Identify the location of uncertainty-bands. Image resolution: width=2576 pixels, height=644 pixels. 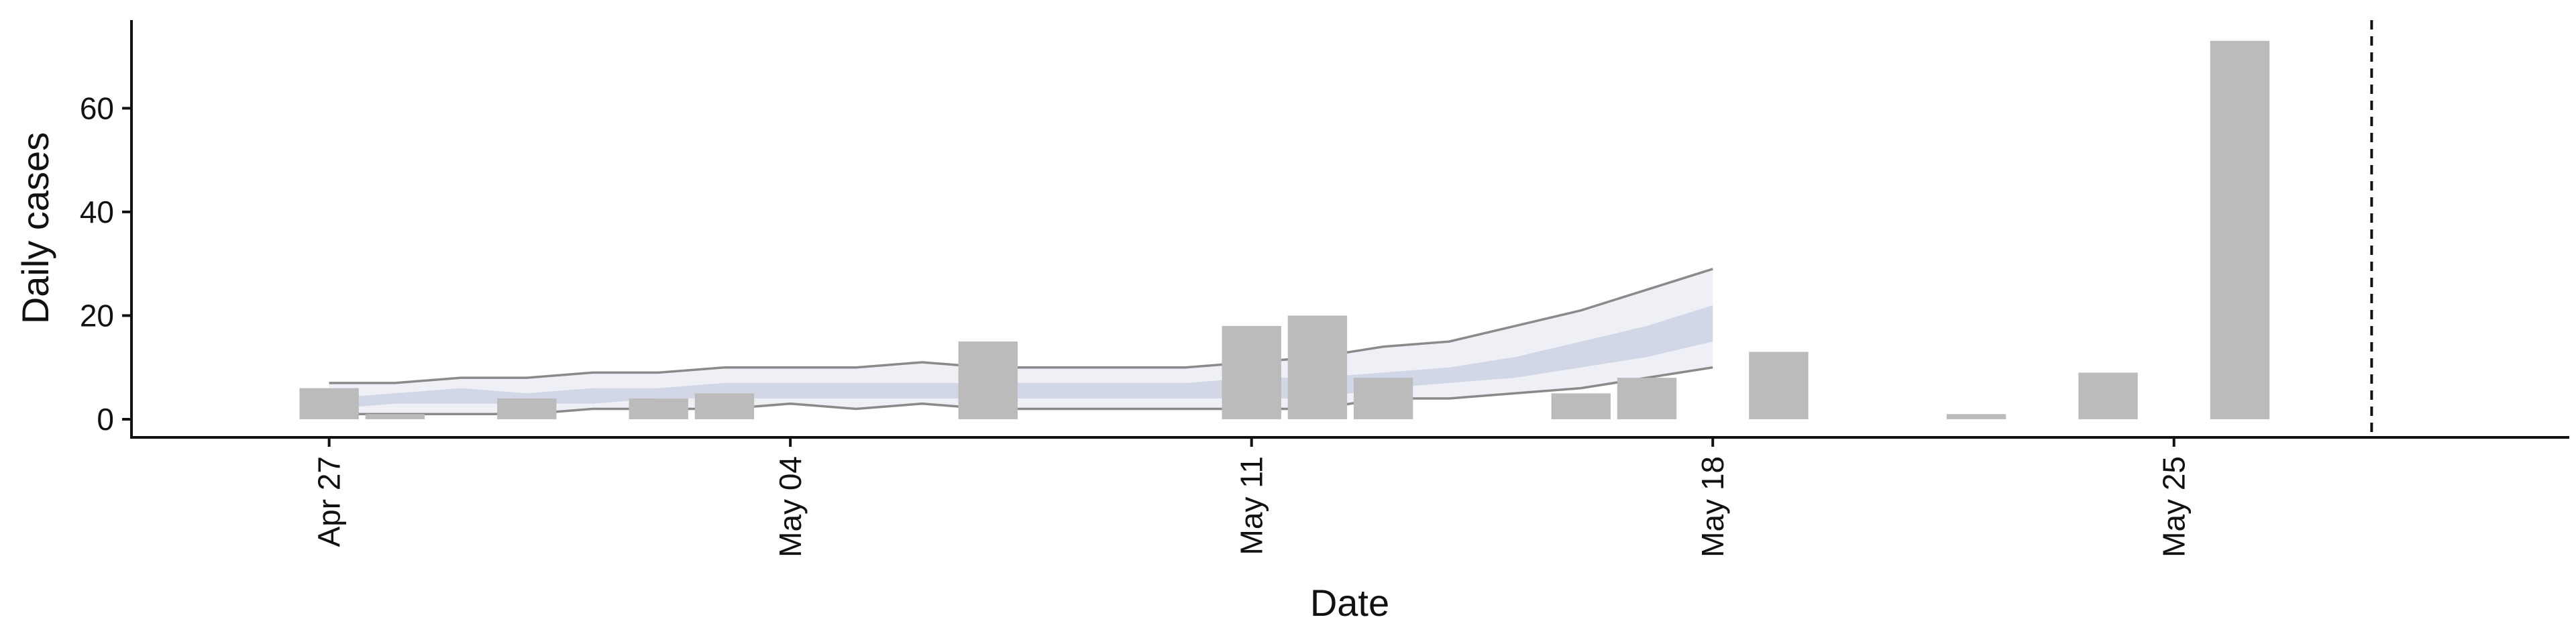
(1021, 341).